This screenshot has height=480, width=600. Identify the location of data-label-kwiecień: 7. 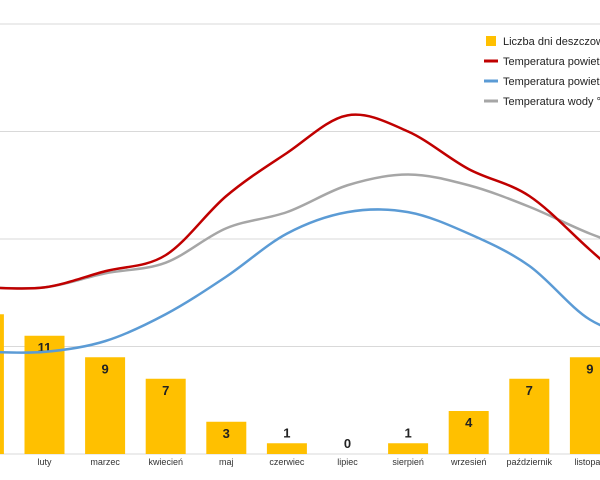
(165, 390).